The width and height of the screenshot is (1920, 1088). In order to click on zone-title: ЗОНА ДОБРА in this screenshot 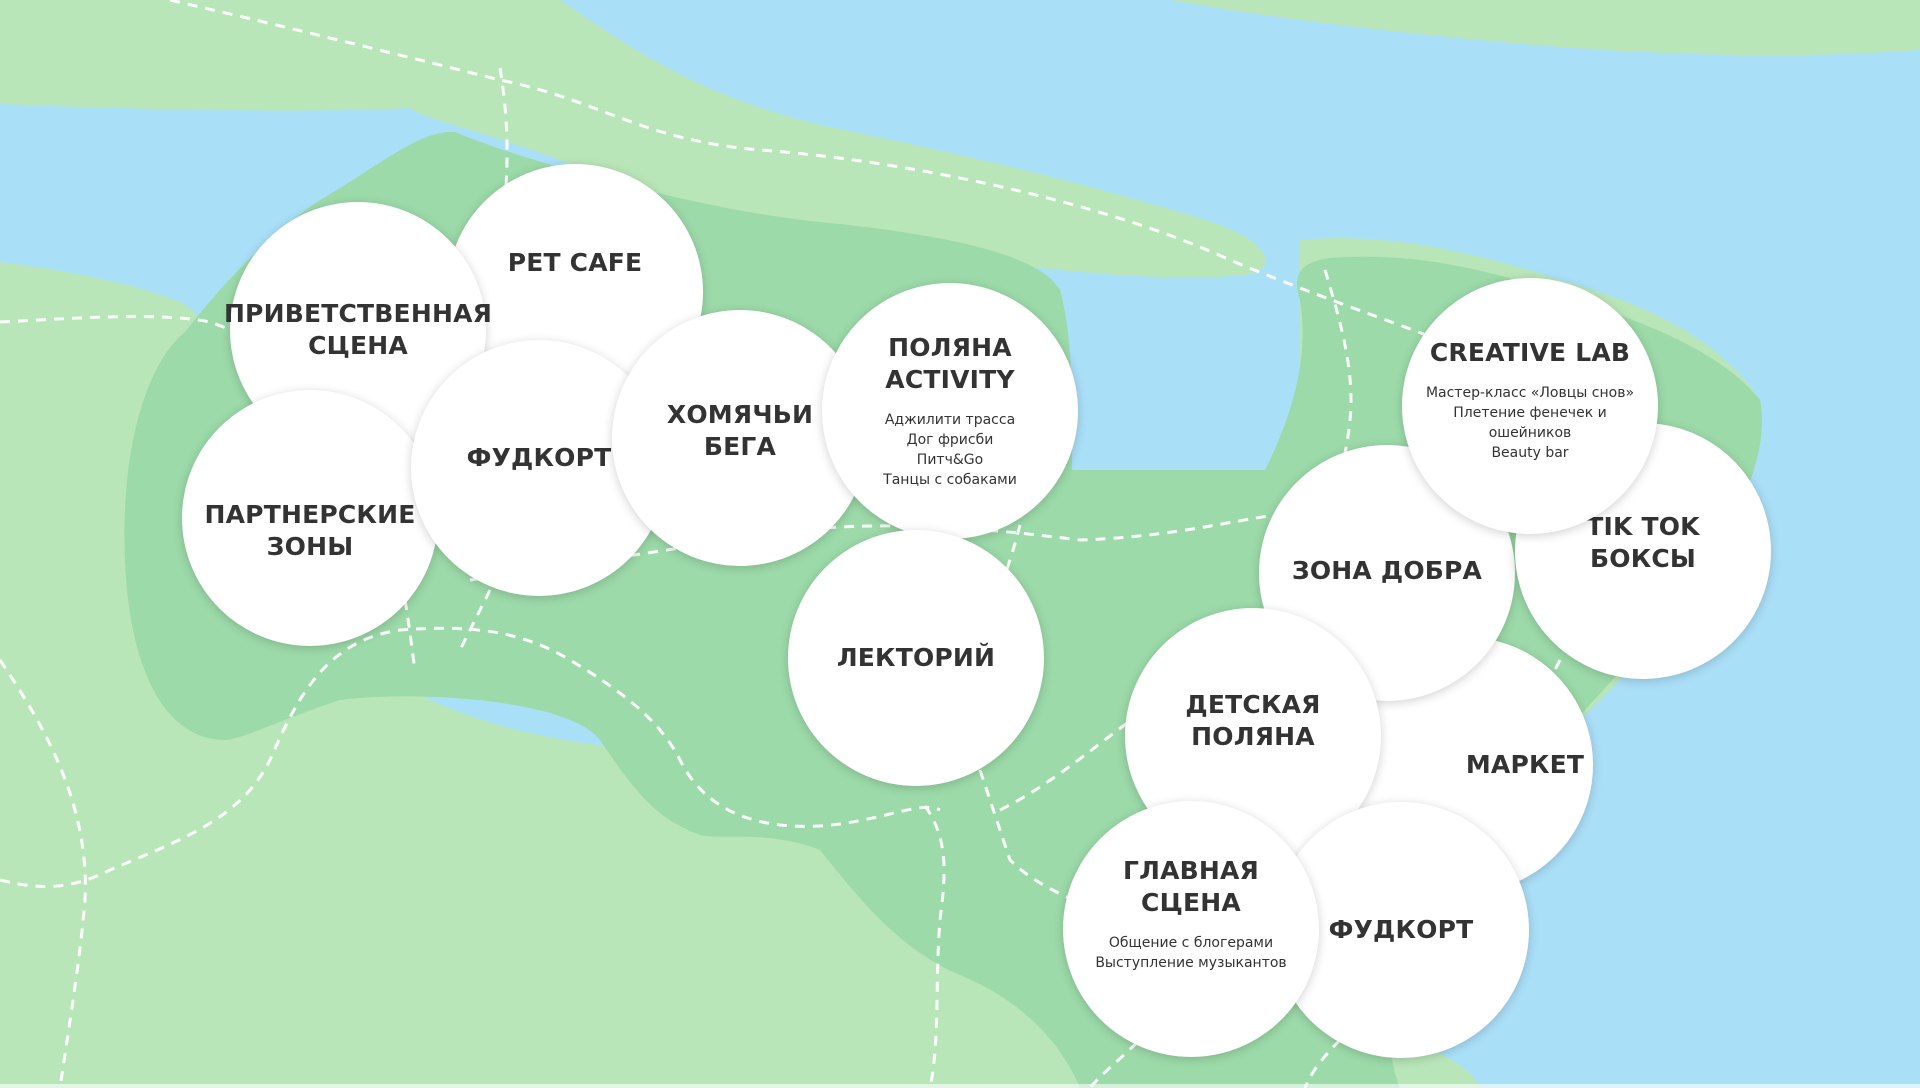, I will do `click(1387, 570)`.